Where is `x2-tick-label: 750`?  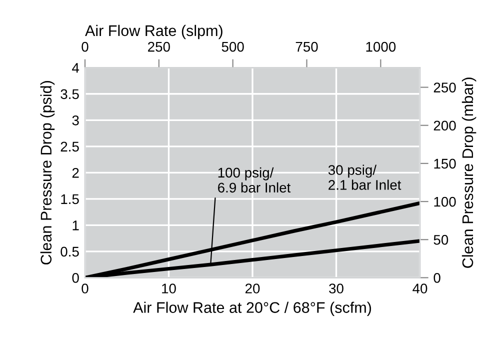 x2-tick-label: 750 is located at coordinates (307, 47).